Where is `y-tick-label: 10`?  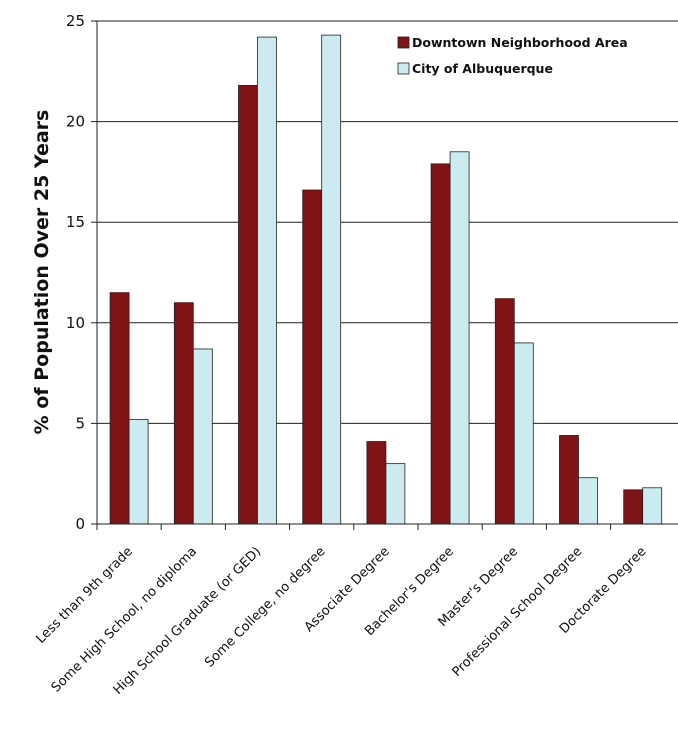
y-tick-label: 10 is located at coordinates (75, 323).